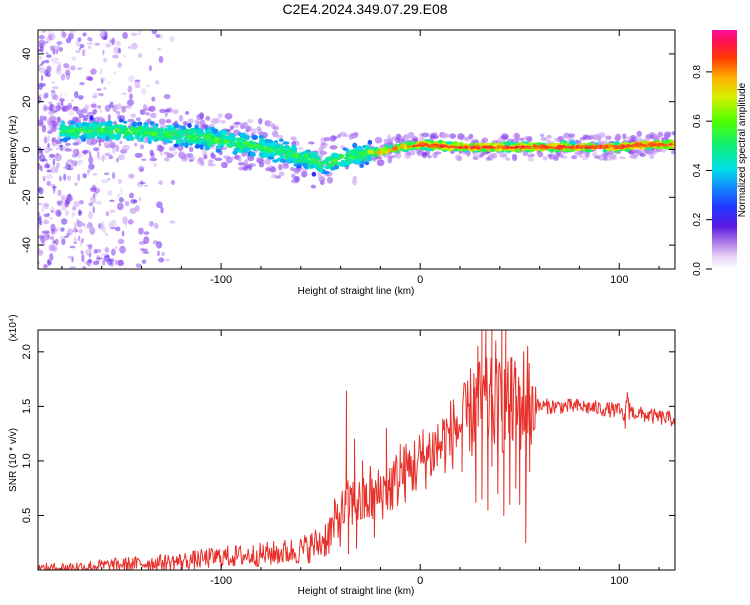  Describe the element at coordinates (27, 149) in the screenshot. I see `spectrogram-y-tick-label: 0` at that location.